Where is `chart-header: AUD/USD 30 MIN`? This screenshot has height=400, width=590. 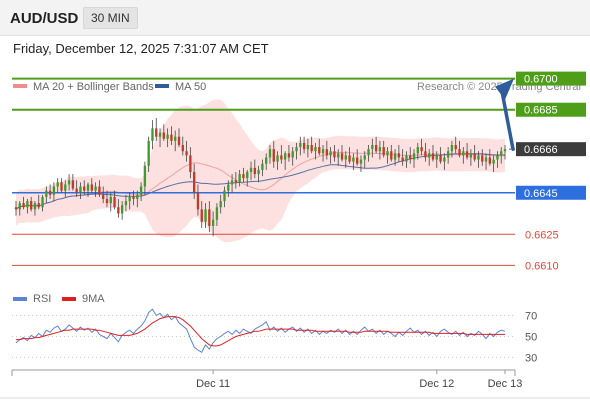
chart-header: AUD/USD 30 MIN is located at coordinates (295, 18).